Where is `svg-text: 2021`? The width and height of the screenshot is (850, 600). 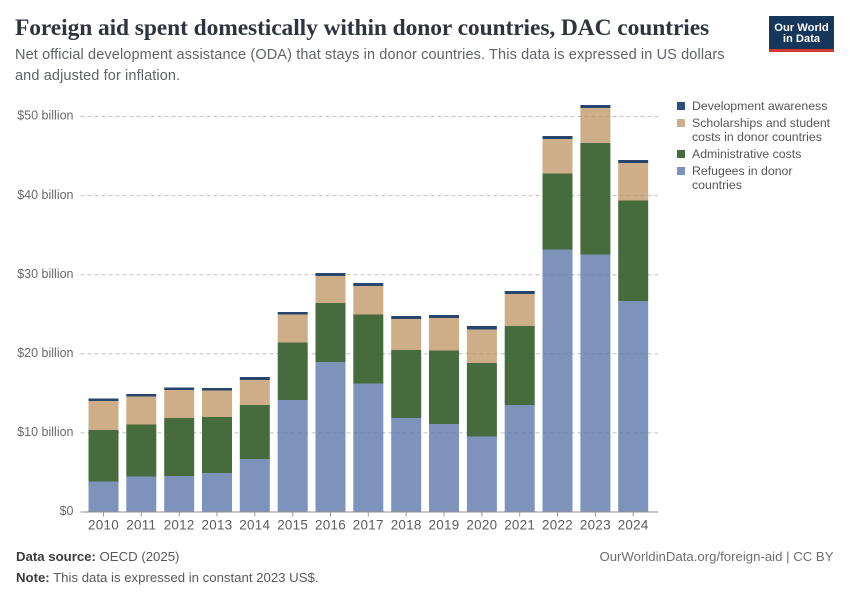
svg-text: 2021 is located at coordinates (519, 525).